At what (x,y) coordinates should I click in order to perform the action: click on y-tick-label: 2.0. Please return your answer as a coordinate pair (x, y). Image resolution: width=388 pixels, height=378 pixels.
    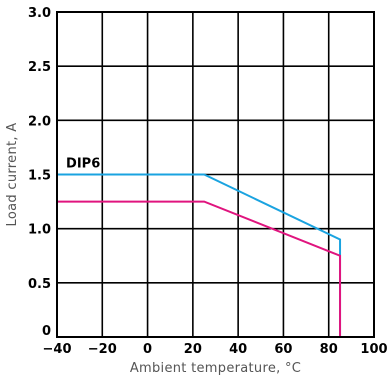
    Looking at the image, I should click on (39, 121).